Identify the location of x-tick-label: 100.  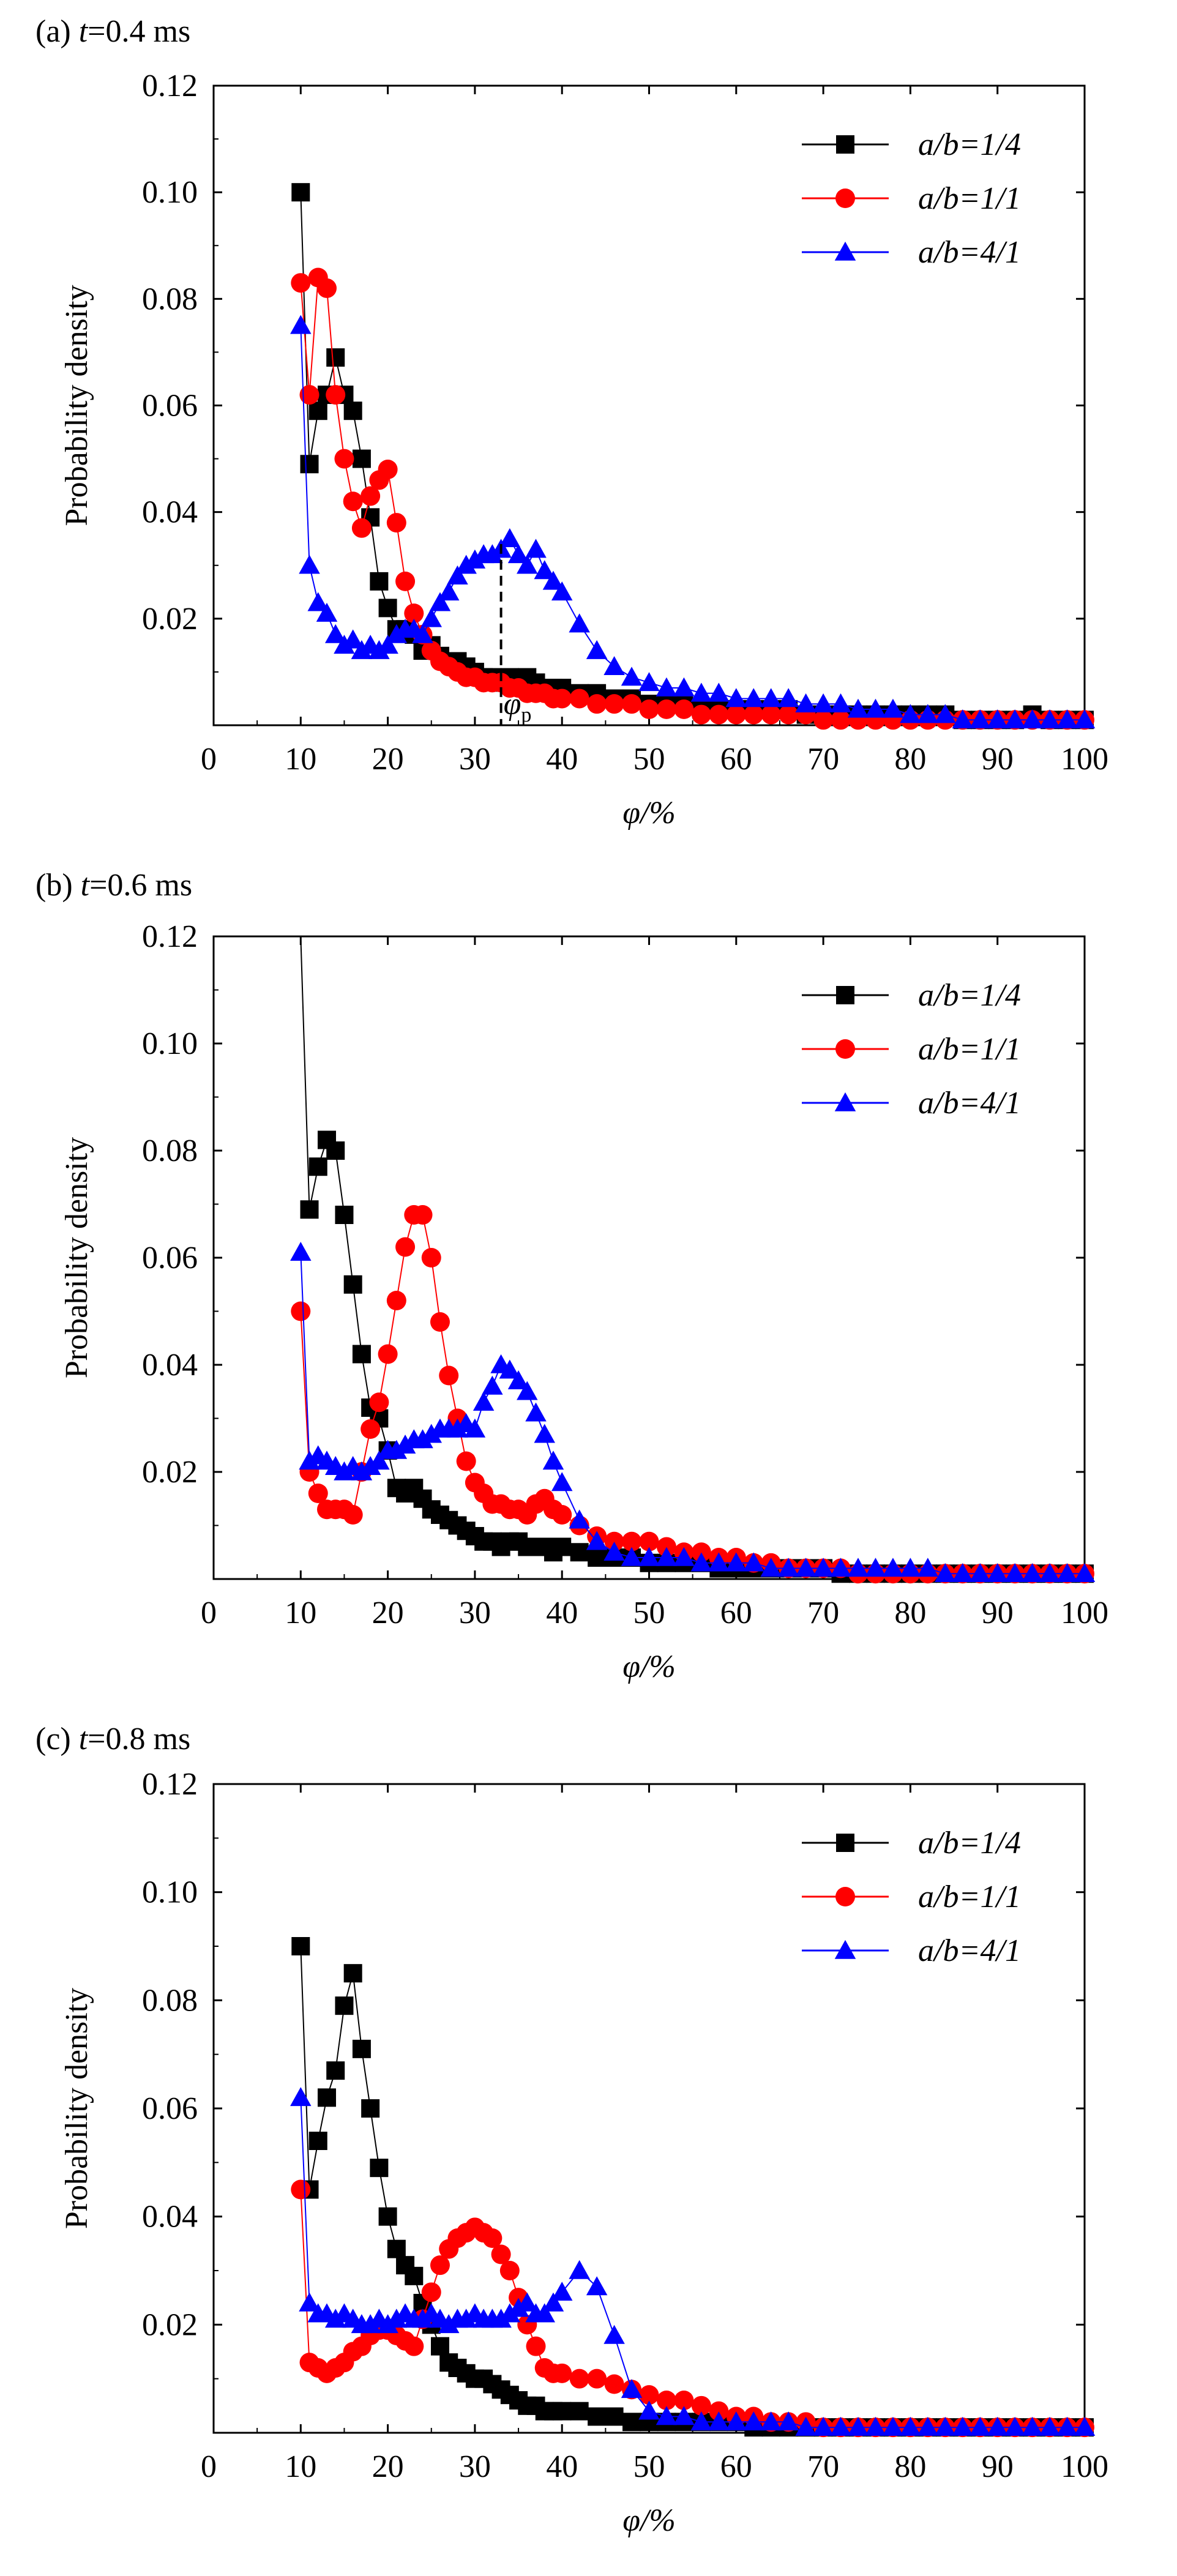
(1084, 759).